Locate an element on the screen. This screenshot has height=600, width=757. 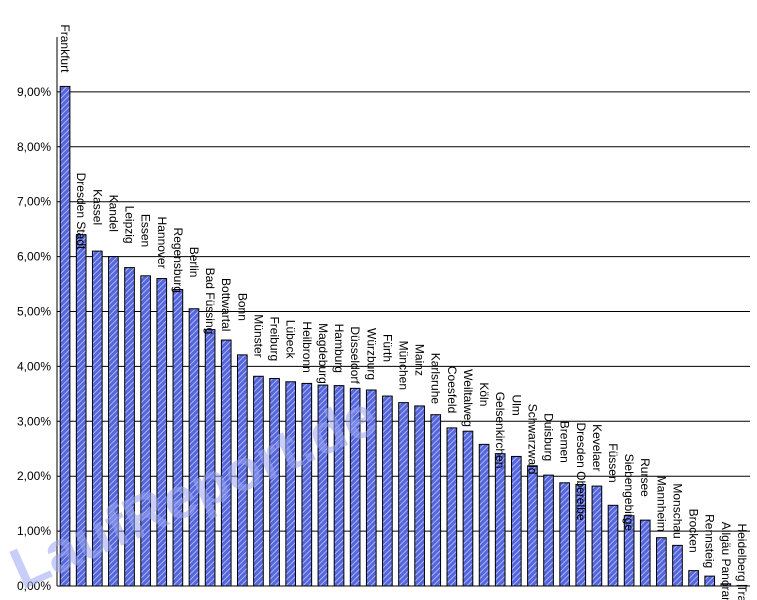
category-label: Freiburg is located at coordinates (275, 338).